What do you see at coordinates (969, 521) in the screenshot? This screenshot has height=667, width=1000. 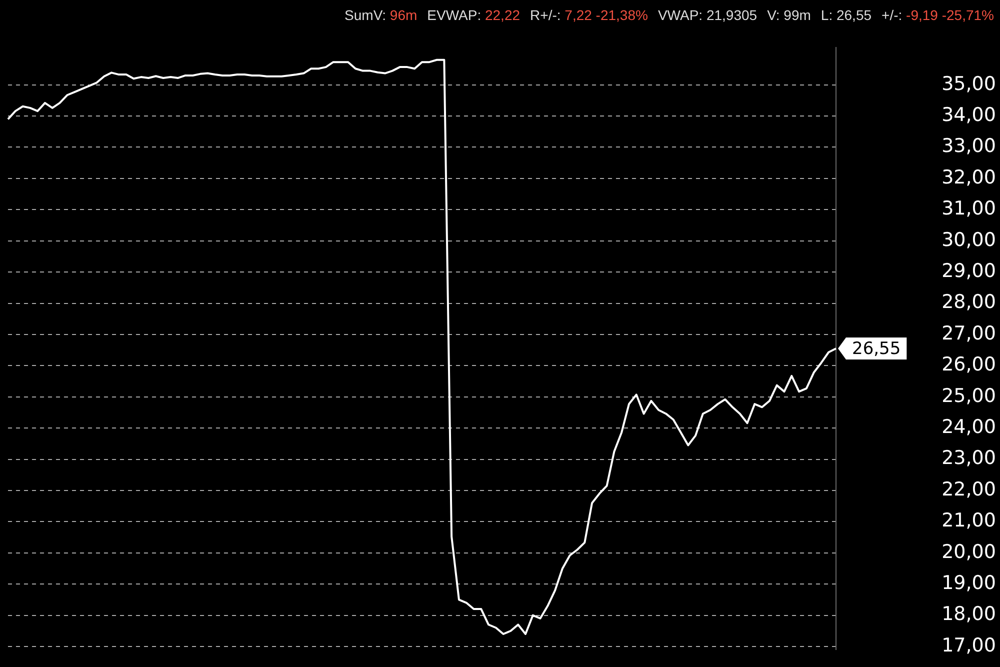 I see `y-tick-label: 21,00` at bounding box center [969, 521].